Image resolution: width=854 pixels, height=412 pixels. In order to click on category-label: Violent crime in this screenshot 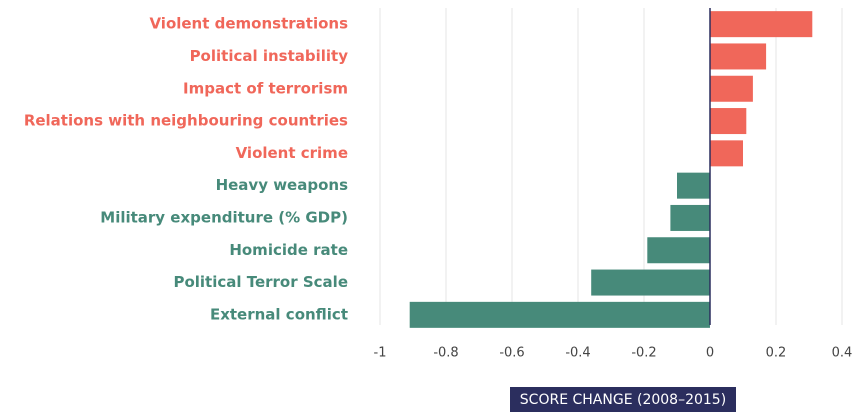, I will do `click(292, 153)`.